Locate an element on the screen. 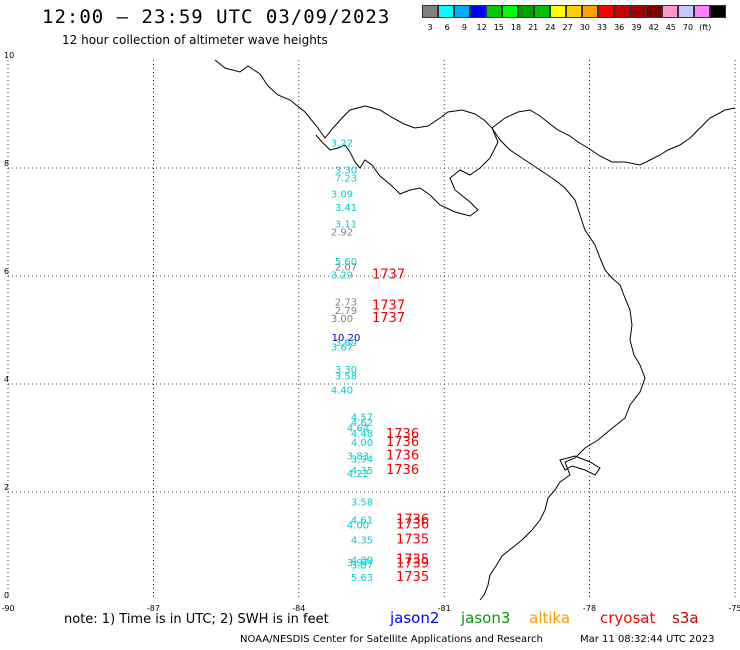 The image size is (740, 650). wave-height-value: 2.73 is located at coordinates (346, 303).